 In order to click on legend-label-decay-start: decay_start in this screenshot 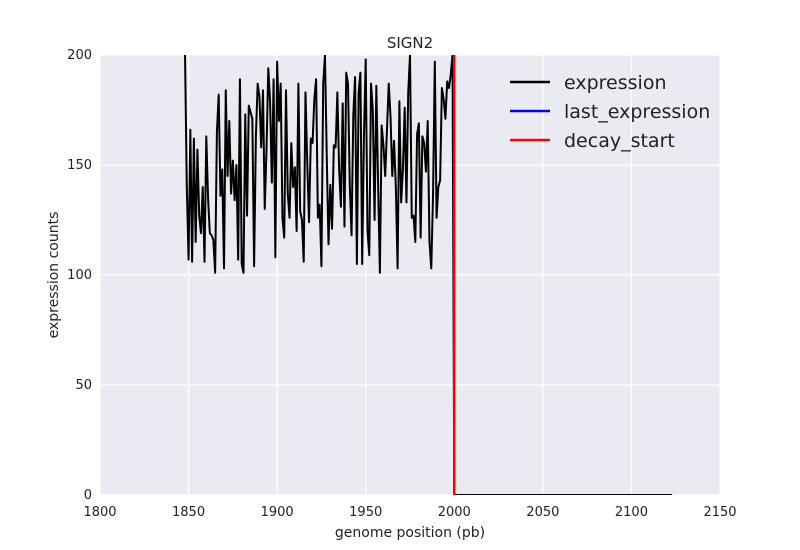, I will do `click(619, 141)`.